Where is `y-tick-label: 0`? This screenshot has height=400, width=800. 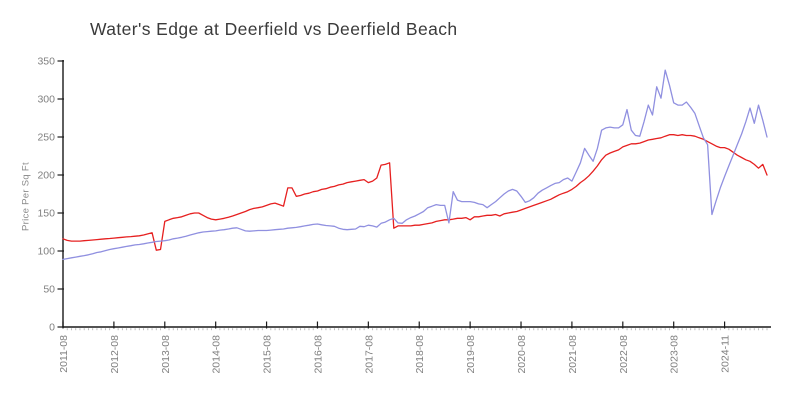 y-tick-label: 0 is located at coordinates (52, 328).